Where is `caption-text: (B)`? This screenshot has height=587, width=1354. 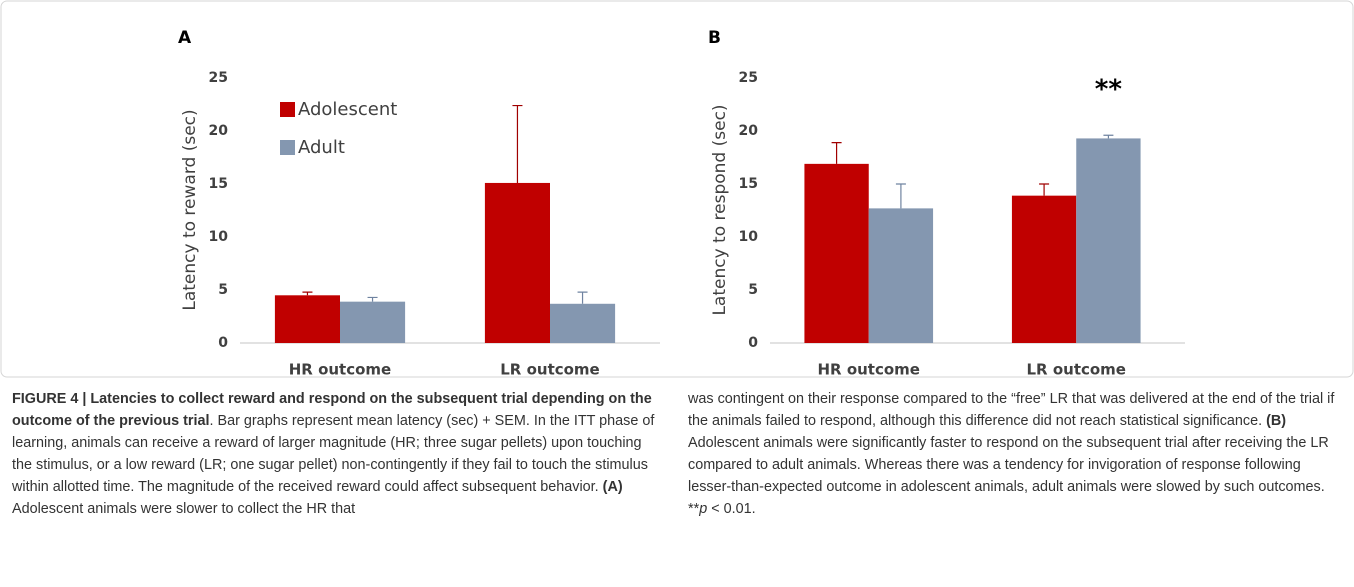 caption-text: (B) is located at coordinates (1276, 421).